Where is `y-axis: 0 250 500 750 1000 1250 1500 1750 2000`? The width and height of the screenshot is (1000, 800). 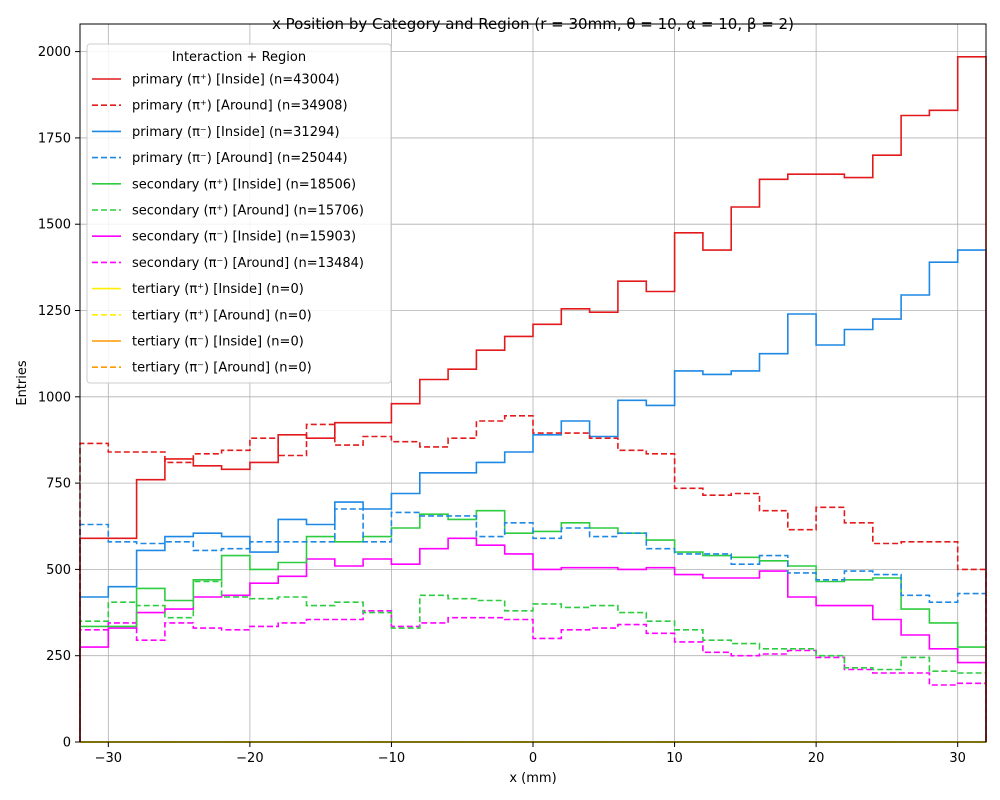
y-axis: 0 250 500 750 1000 1250 1500 1750 2000 is located at coordinates (59, 398).